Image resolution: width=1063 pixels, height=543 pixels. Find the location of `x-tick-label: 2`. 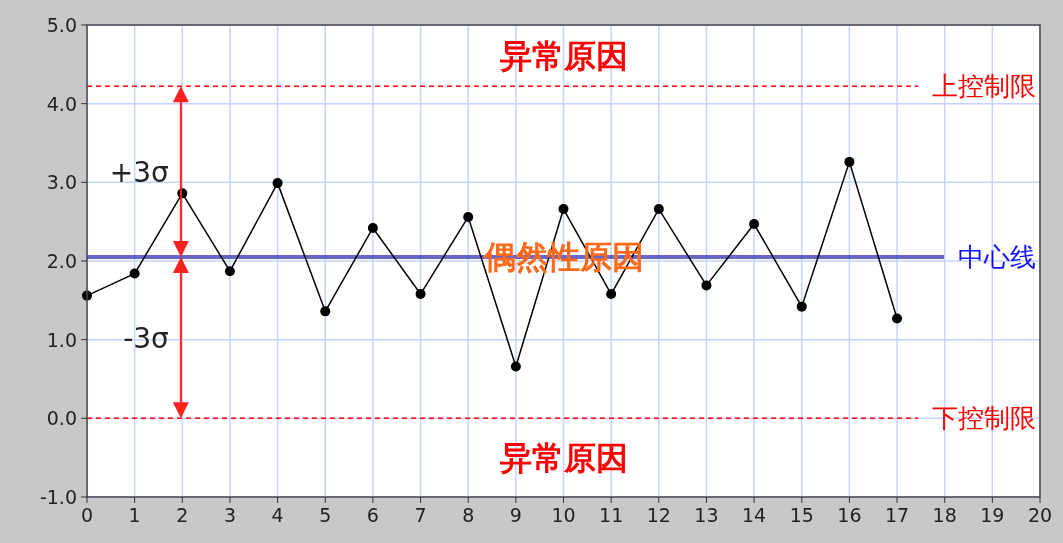

x-tick-label: 2 is located at coordinates (182, 515).